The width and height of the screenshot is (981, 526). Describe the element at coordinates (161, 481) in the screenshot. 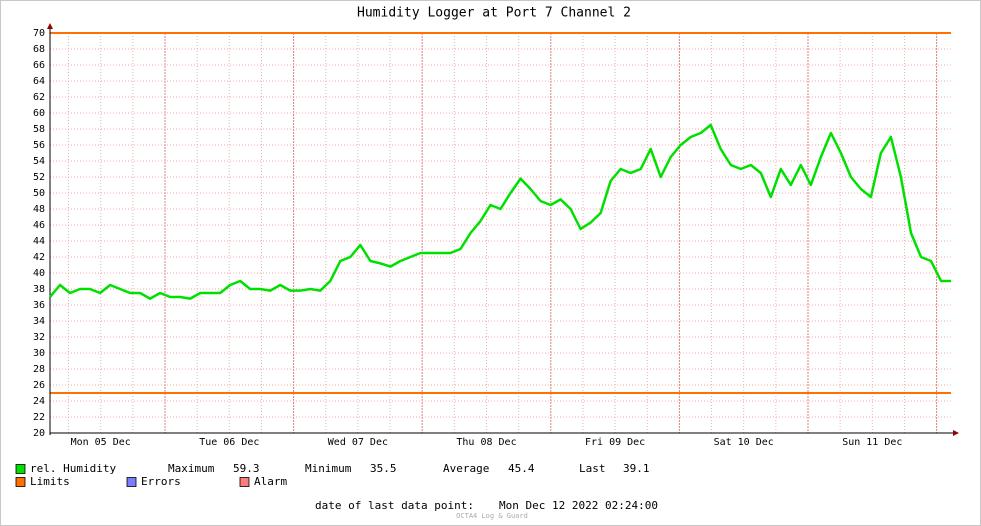

I see `legend-label: Errors` at that location.